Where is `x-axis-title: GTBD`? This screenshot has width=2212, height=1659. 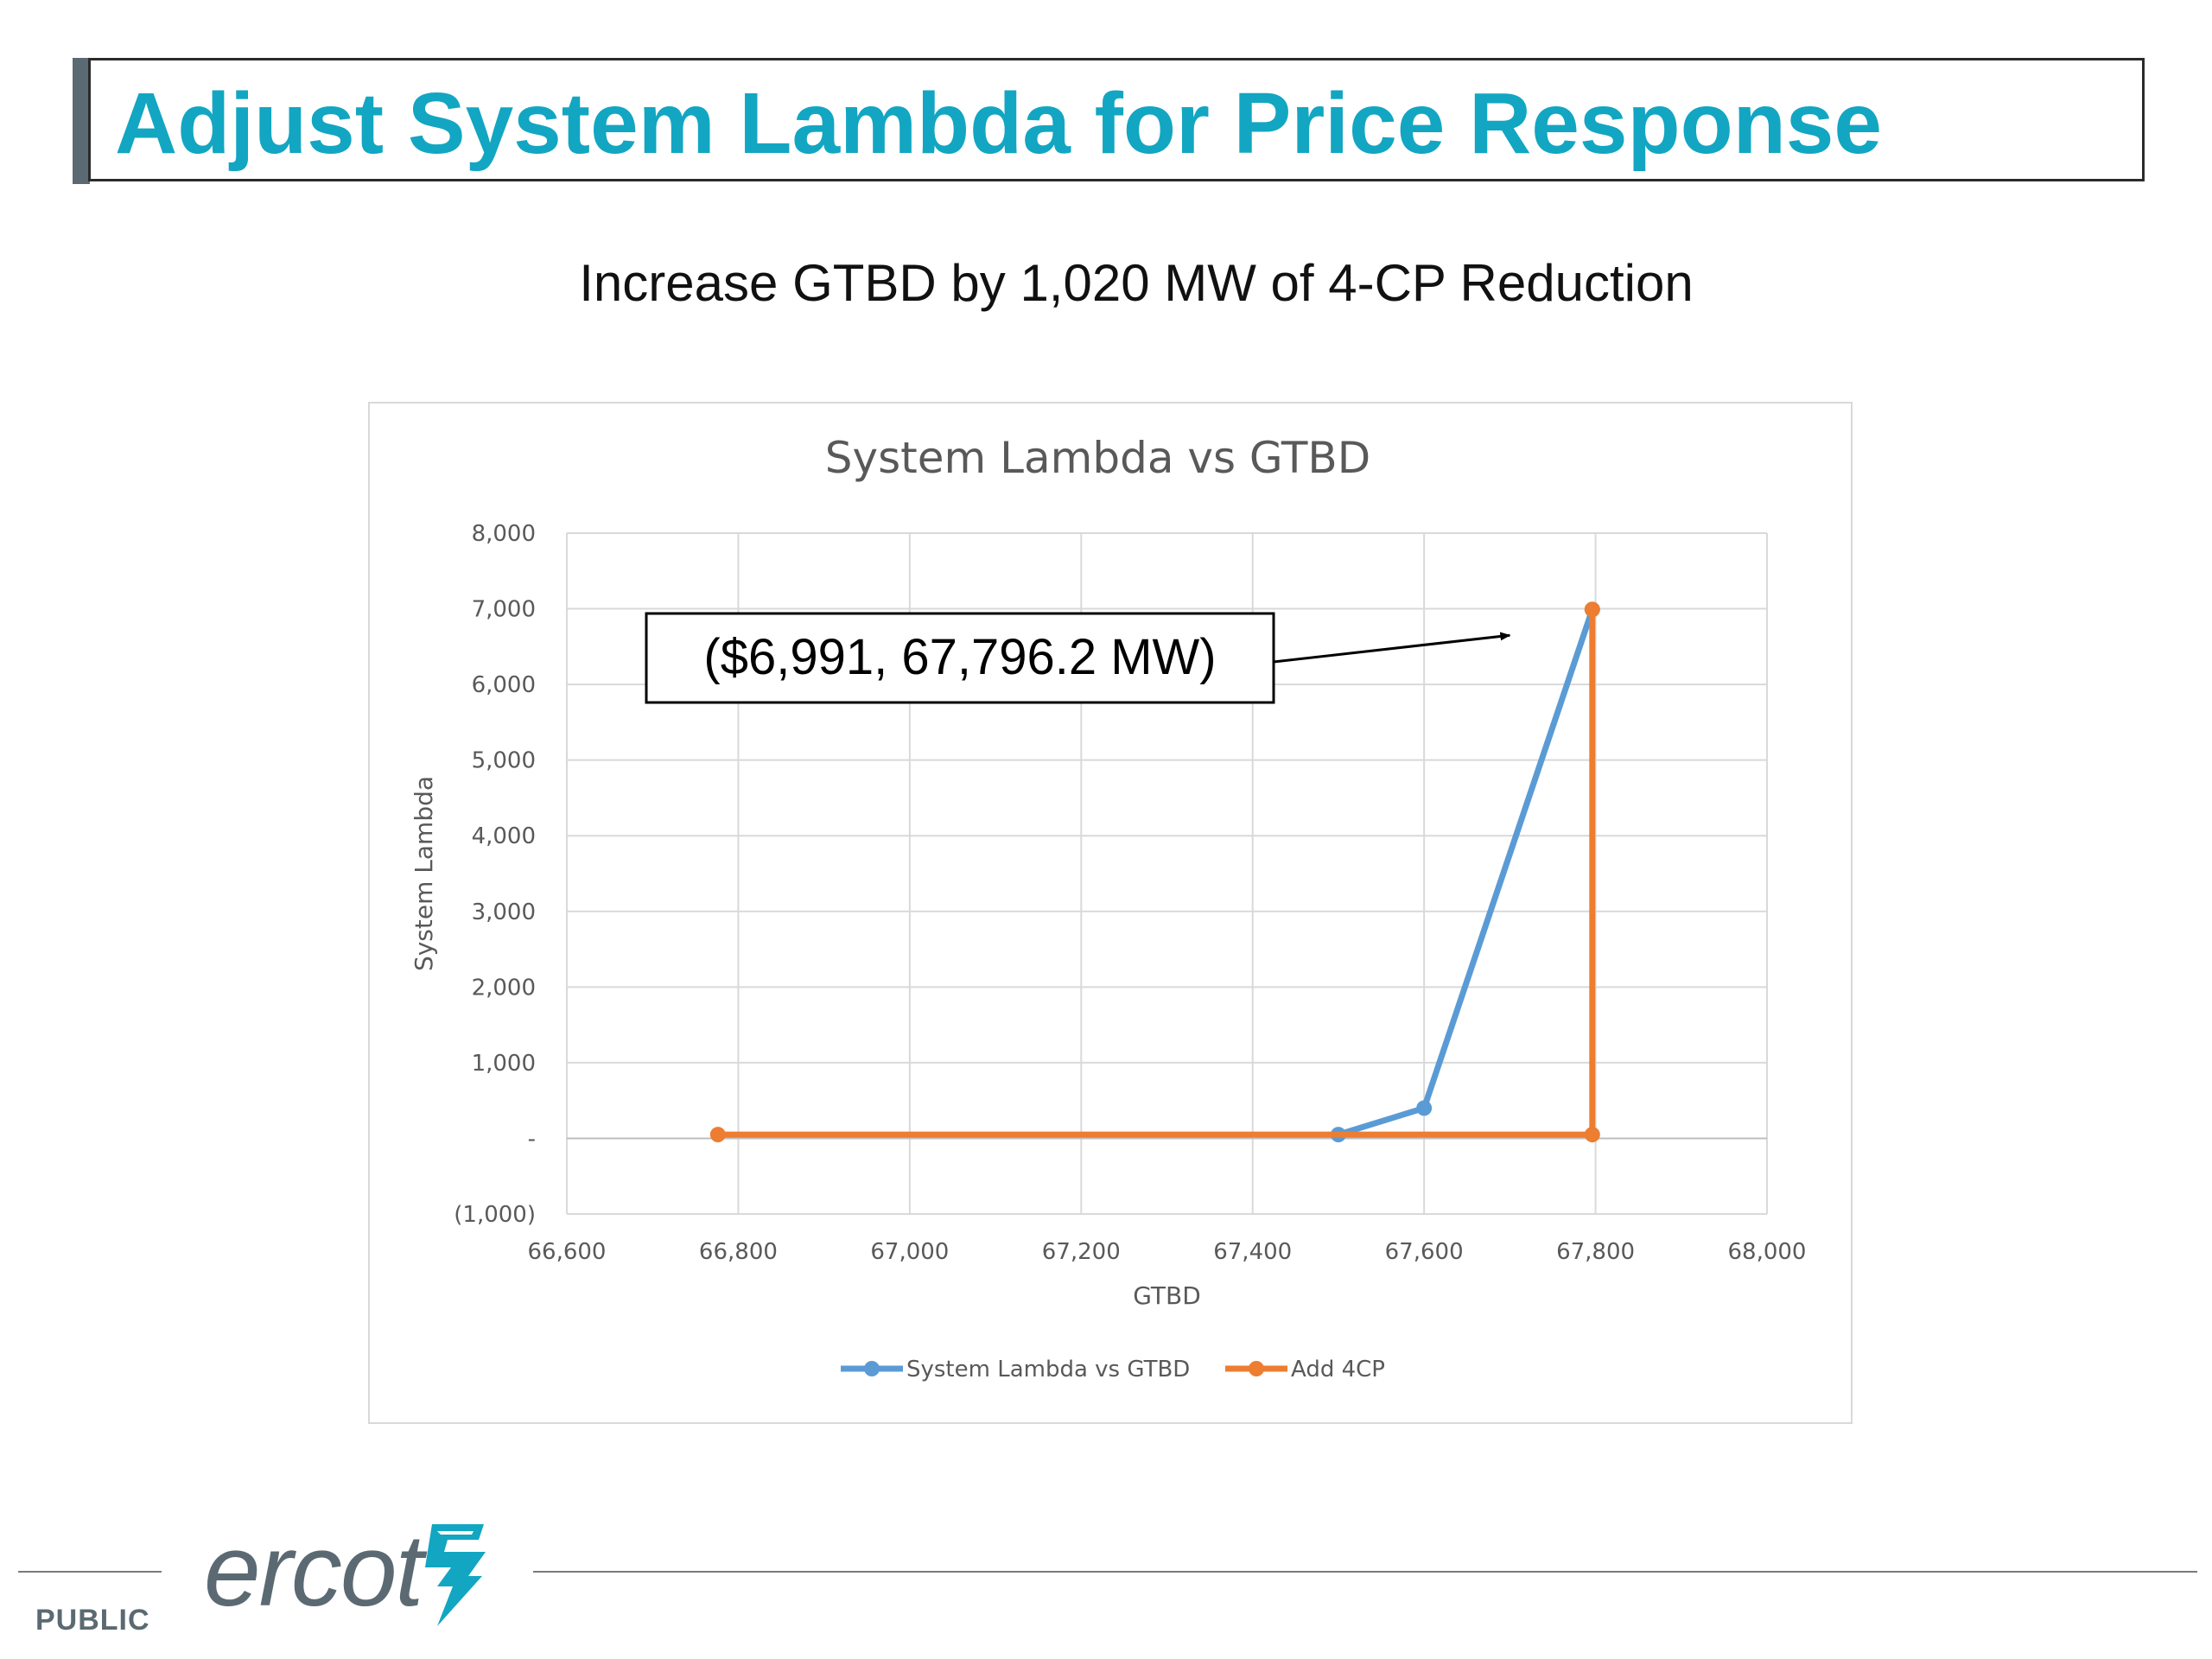
x-axis-title: GTBD is located at coordinates (1167, 1295).